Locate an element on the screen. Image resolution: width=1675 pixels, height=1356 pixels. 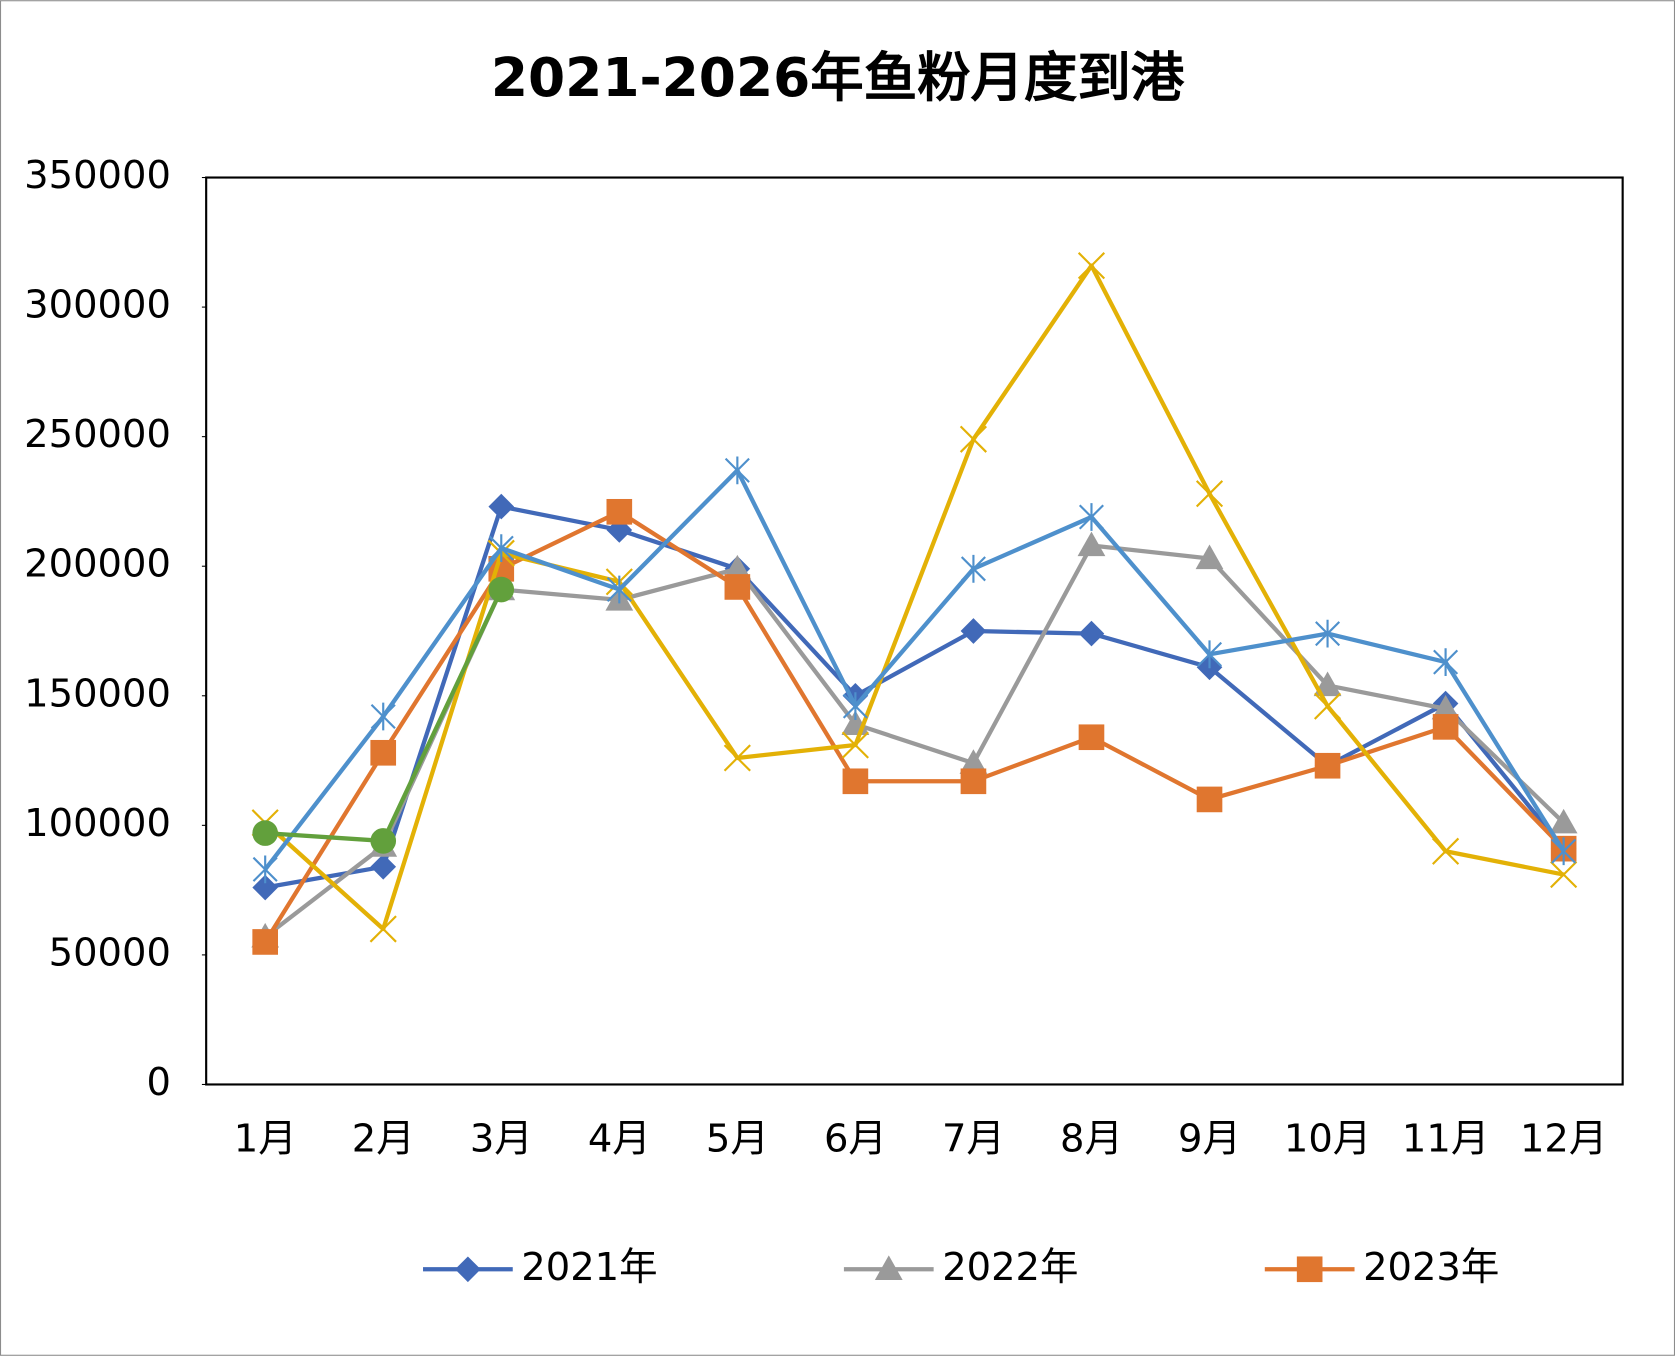
x-tick-label: 4月 is located at coordinates (619, 1139).